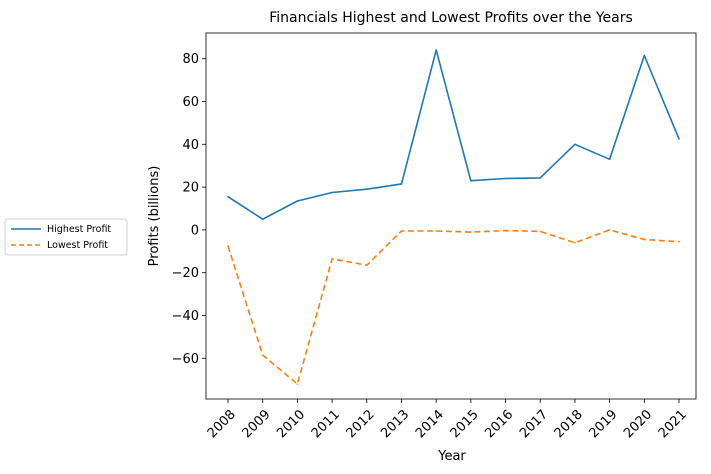  I want to click on x-tick-label: 2017, so click(534, 424).